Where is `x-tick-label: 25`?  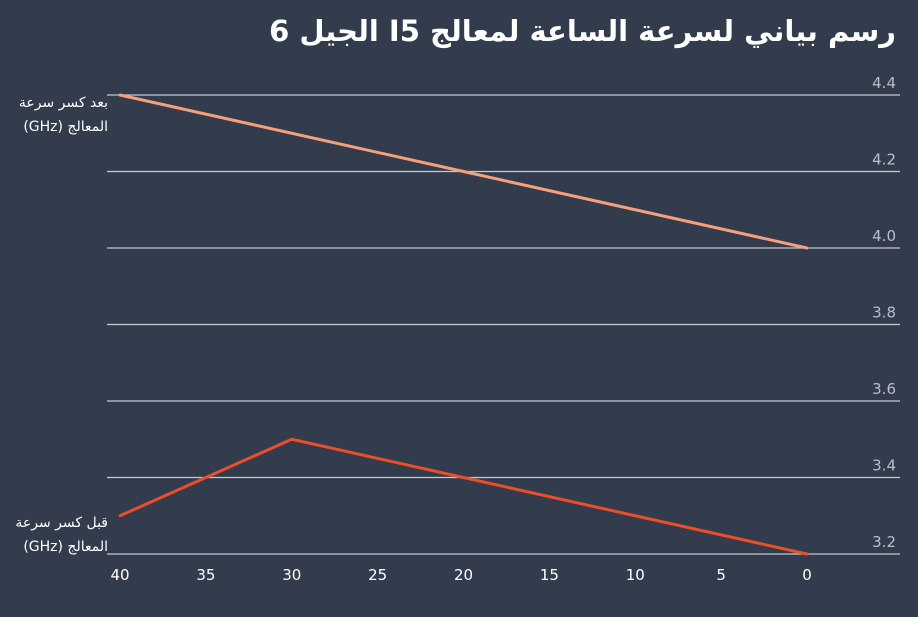
x-tick-label: 25 is located at coordinates (377, 575).